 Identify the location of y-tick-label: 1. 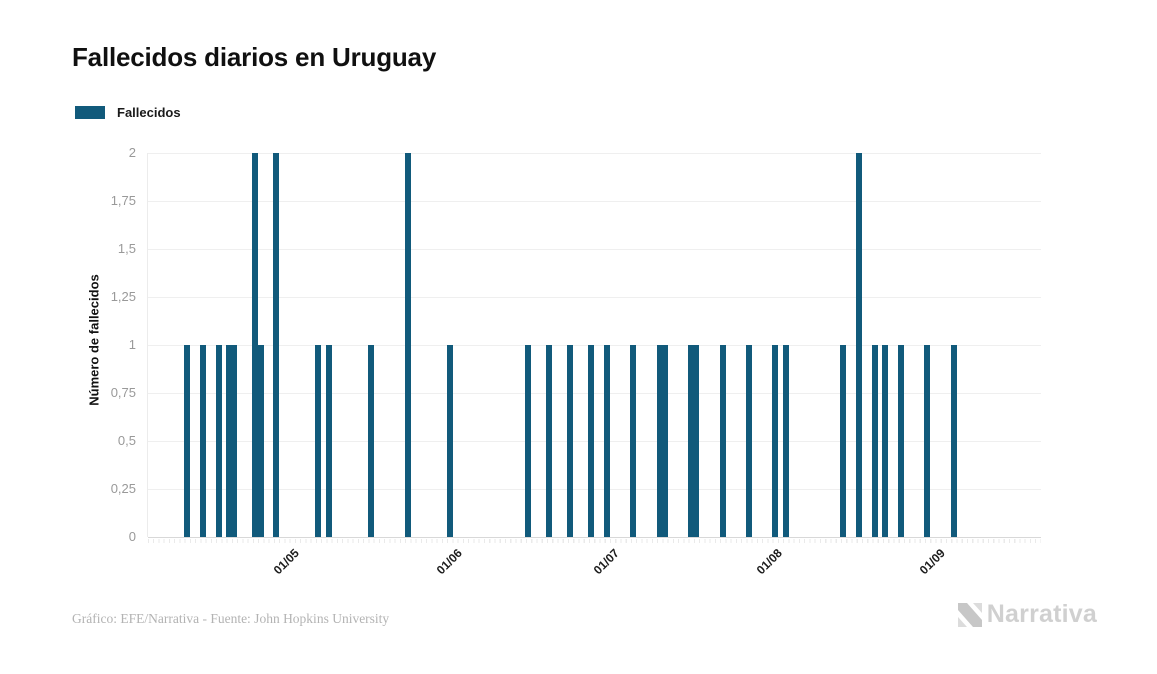
(132, 344).